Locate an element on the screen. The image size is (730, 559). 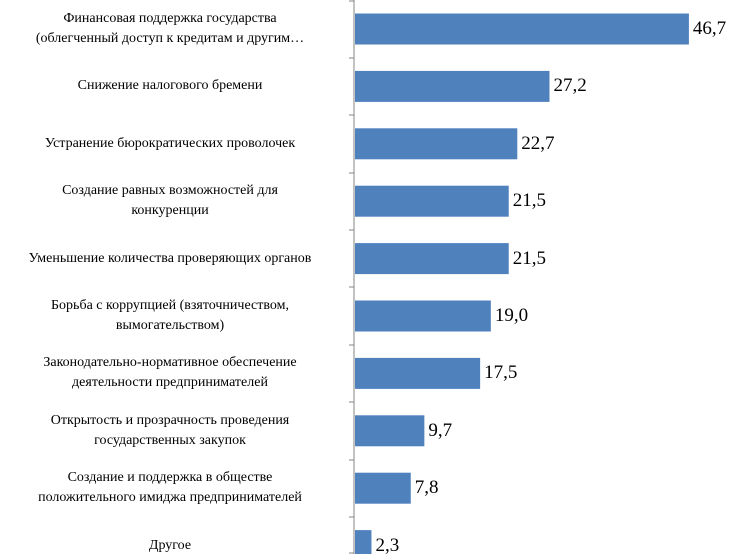
category-label-line: Другое is located at coordinates (170, 545).